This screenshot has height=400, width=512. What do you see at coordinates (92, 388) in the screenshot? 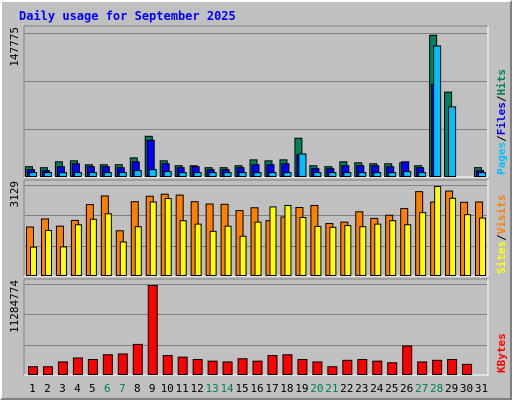
I see `x-tick-label-day-5: 5` at bounding box center [92, 388].